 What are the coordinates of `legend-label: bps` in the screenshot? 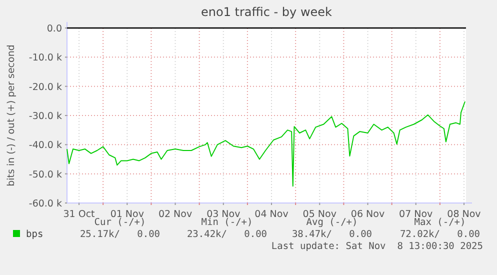 It's located at (35, 234).